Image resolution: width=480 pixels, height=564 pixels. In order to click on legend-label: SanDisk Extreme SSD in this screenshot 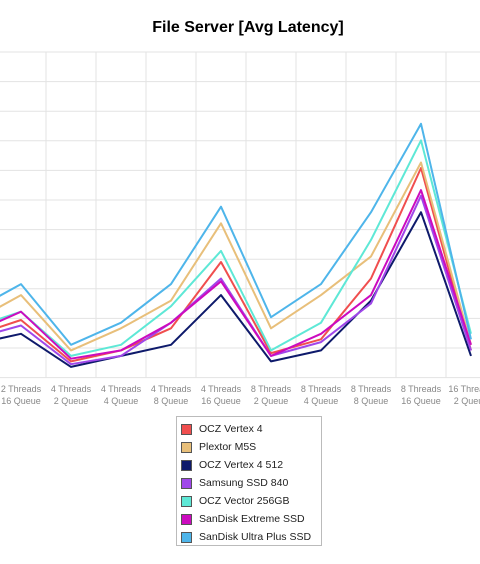, I will do `click(252, 519)`.